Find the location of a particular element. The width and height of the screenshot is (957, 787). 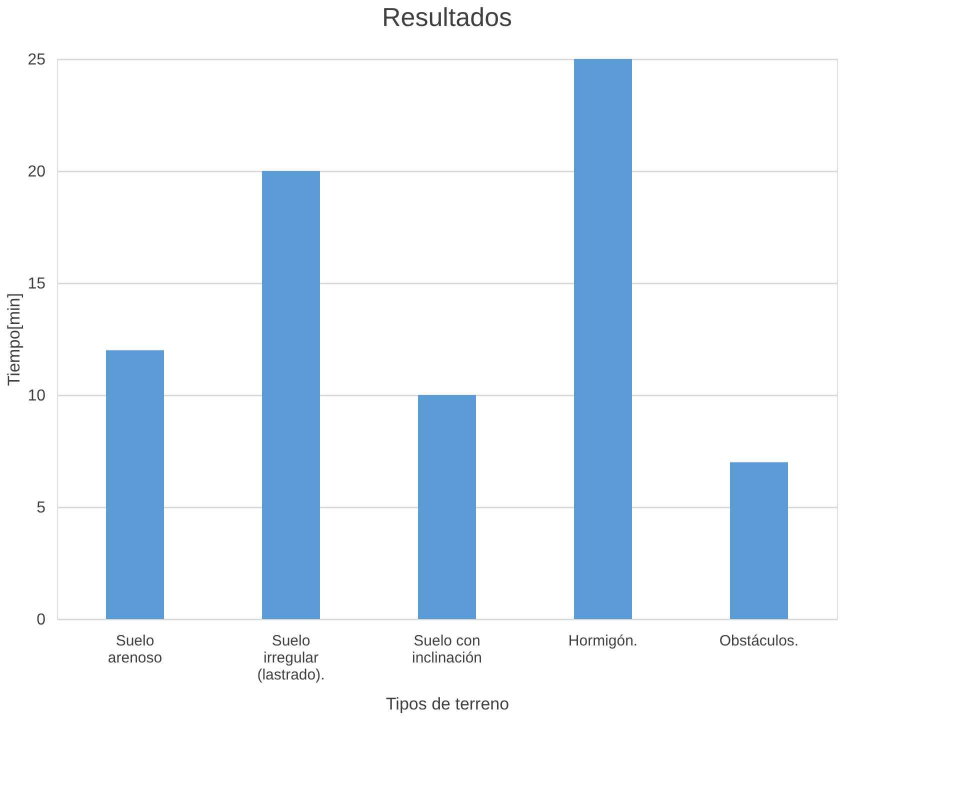

y-tick-label: 5 is located at coordinates (41, 508).